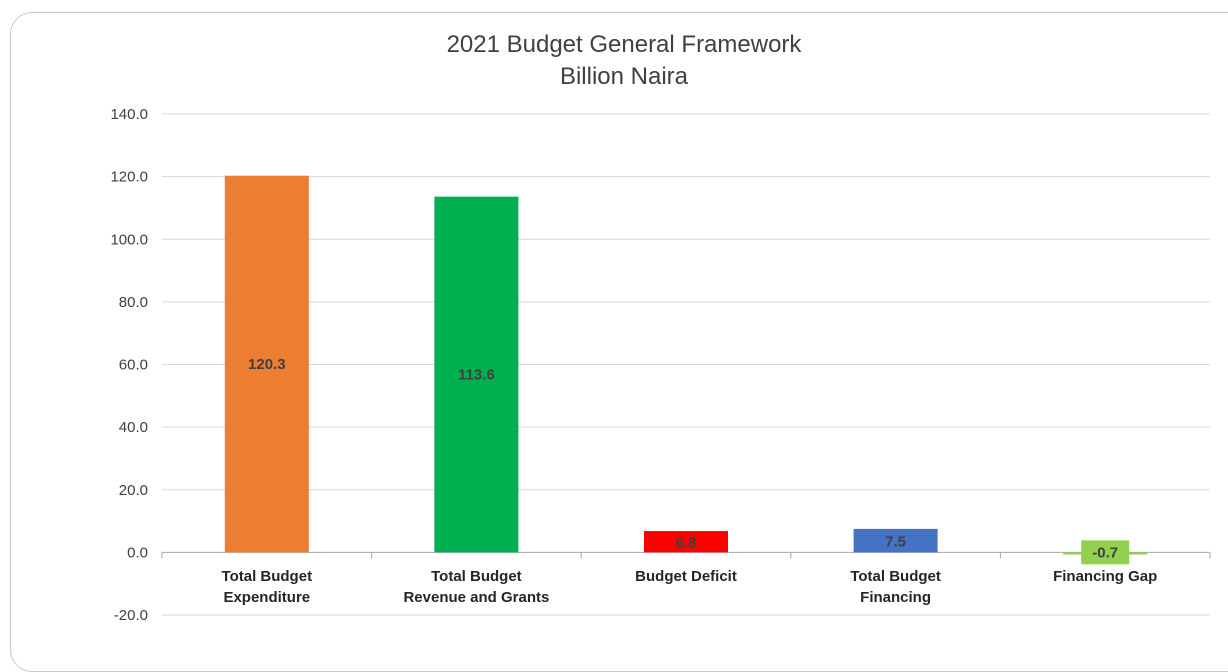 Image resolution: width=1228 pixels, height=672 pixels. I want to click on data-label-box, so click(1105, 552).